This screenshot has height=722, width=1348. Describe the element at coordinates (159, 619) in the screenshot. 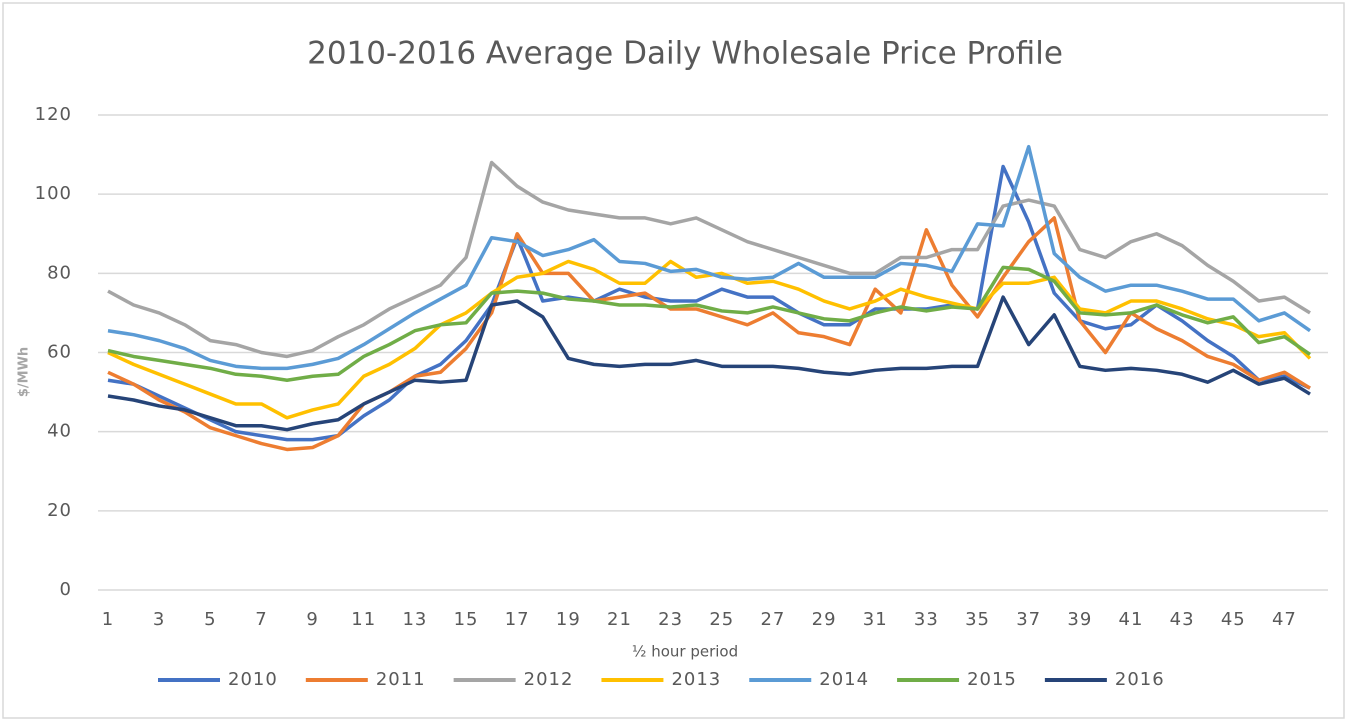

I see `x-tick-label: 3` at that location.